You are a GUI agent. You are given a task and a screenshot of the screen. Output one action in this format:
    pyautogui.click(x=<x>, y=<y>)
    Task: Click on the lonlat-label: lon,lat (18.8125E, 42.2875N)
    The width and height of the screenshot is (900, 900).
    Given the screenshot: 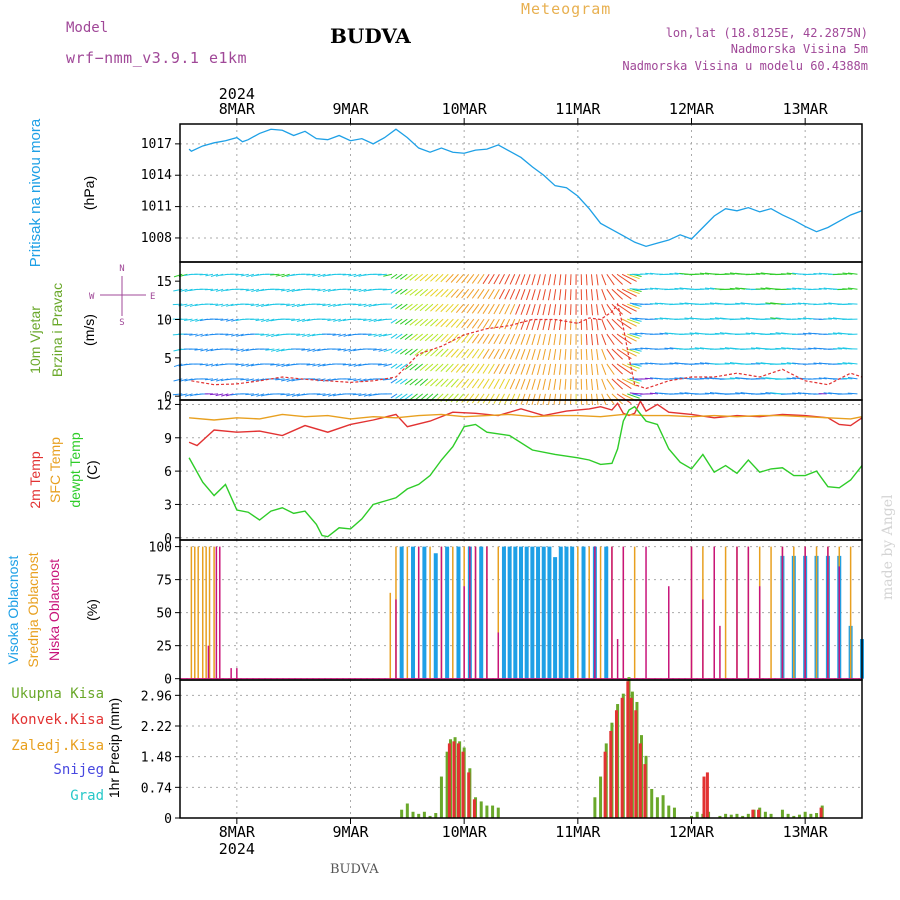 What is the action you would take?
    pyautogui.click(x=766, y=33)
    